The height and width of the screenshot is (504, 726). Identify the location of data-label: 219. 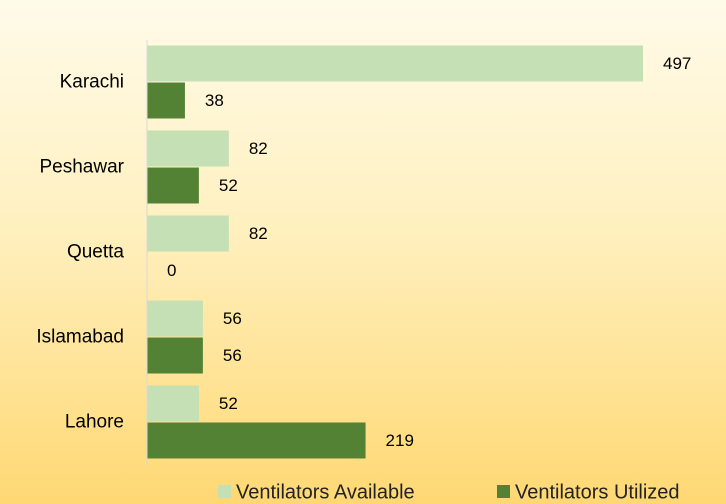
(400, 440).